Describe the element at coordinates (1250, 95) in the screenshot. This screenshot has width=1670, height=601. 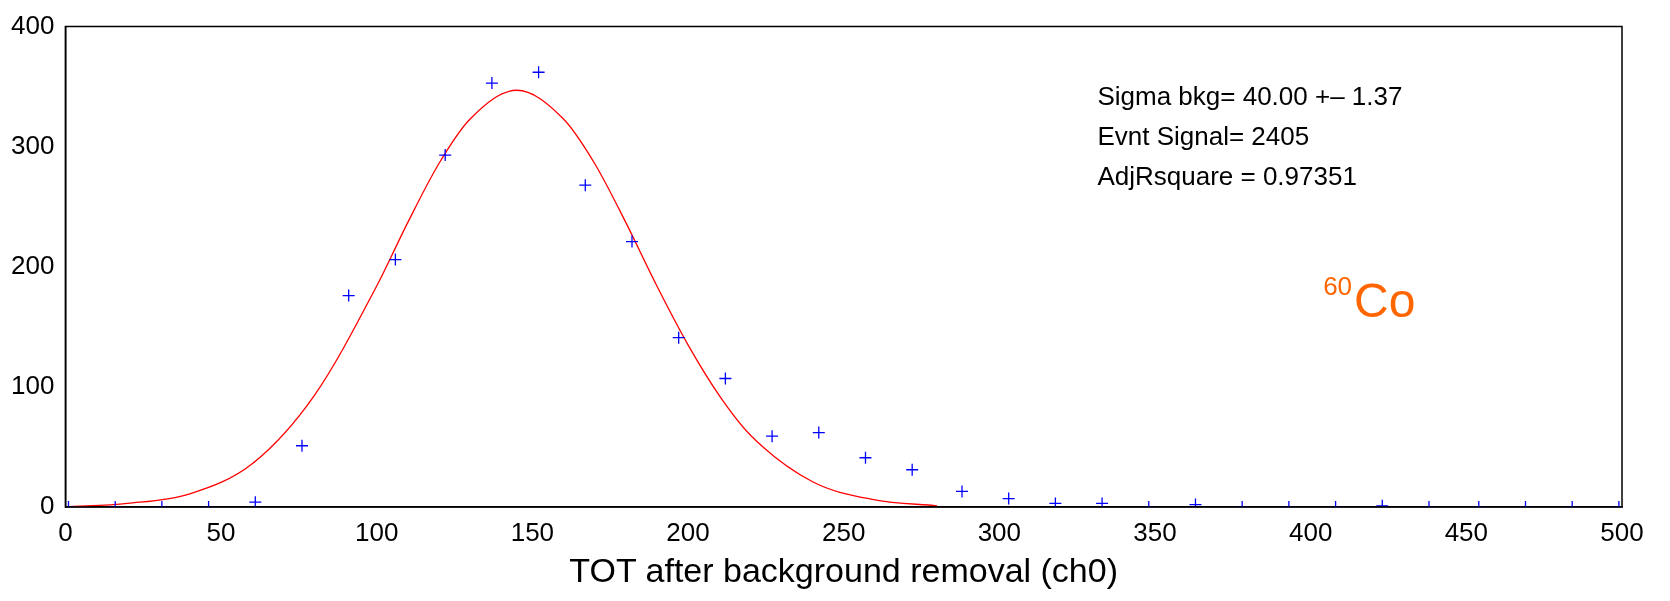
I see `annotation: Sigma bkg= 40.00 +– 1.37` at that location.